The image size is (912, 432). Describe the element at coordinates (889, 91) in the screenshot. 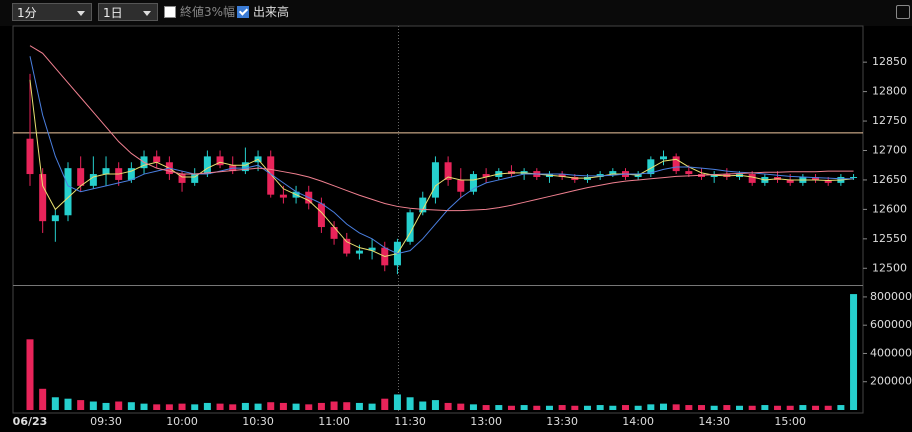

I see `y-tick-label: 12800` at that location.